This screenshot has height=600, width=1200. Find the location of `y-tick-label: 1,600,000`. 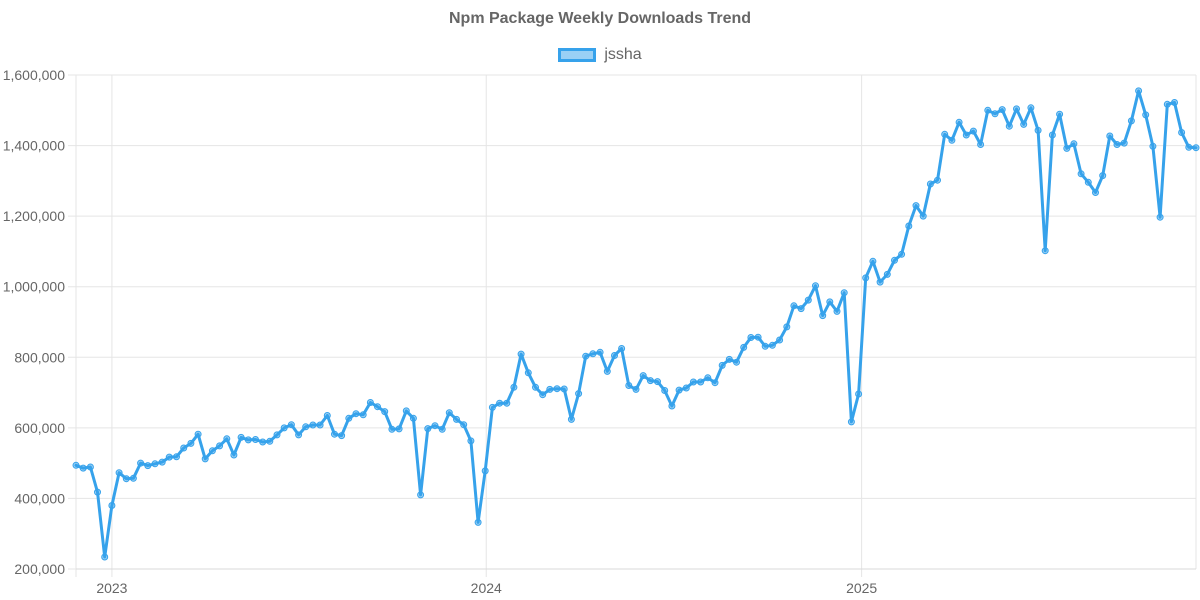

y-tick-label: 1,600,000 is located at coordinates (34, 75).